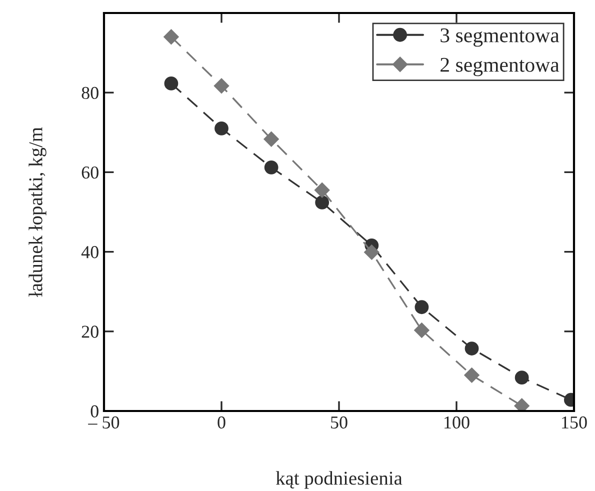 The width and height of the screenshot is (595, 491). What do you see at coordinates (94, 411) in the screenshot?
I see `y-tick-label: 0` at bounding box center [94, 411].